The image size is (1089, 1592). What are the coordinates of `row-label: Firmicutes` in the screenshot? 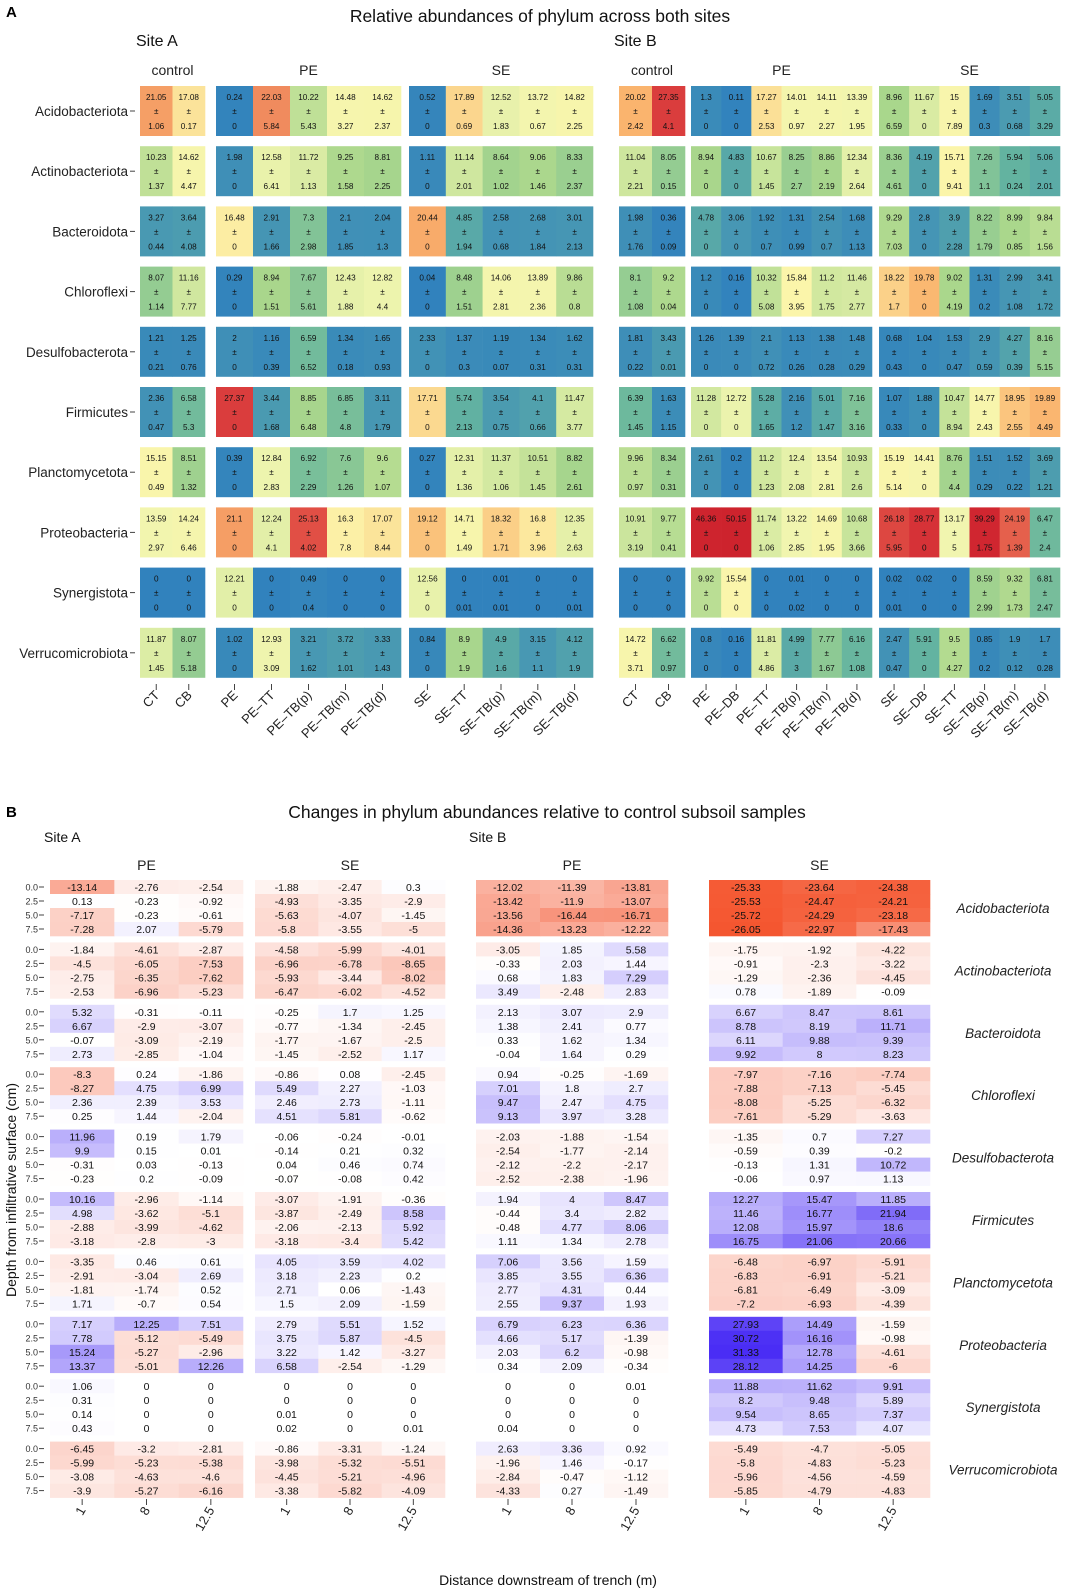 It's located at (97, 412).